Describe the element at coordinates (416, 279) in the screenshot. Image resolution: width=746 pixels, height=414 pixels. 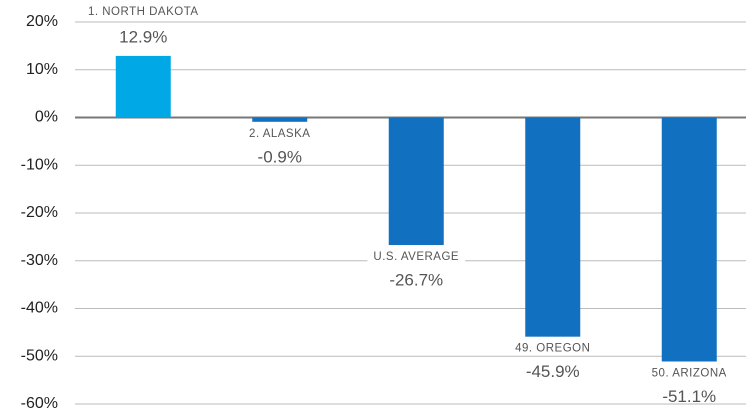
I see `value-label: -26.7%` at that location.